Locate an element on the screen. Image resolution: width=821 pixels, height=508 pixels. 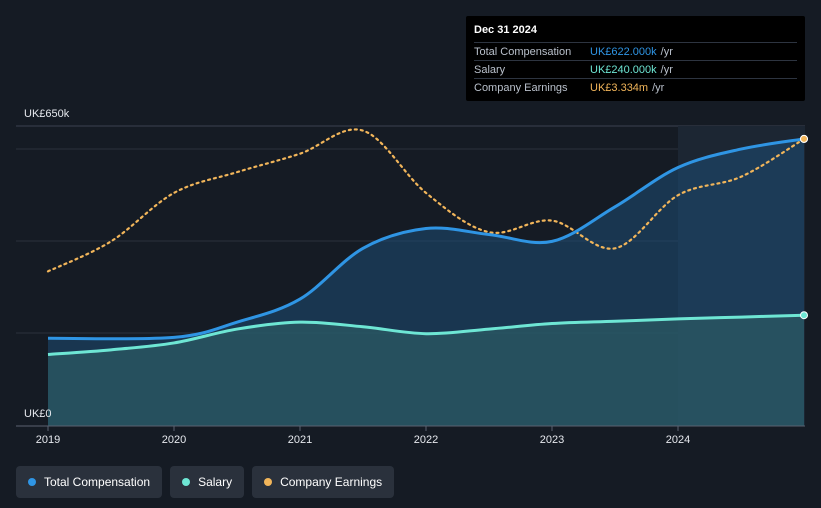
tooltip-row-salary: Salary UK£240.000k /yr is located at coordinates (635, 69).